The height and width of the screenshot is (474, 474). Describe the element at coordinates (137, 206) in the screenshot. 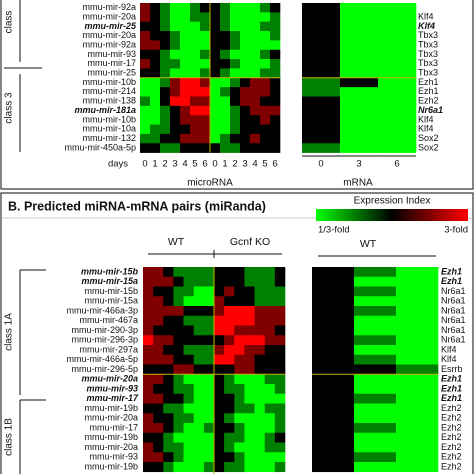

I see `panel-b-title: B. Predicted miRNA-mRNA pairs (miRanda)` at that location.